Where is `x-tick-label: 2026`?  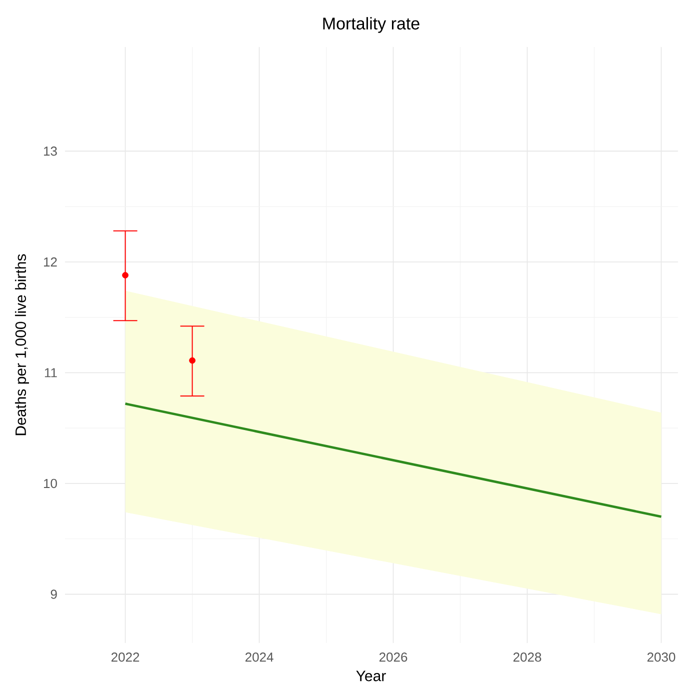 x-tick-label: 2026 is located at coordinates (393, 657).